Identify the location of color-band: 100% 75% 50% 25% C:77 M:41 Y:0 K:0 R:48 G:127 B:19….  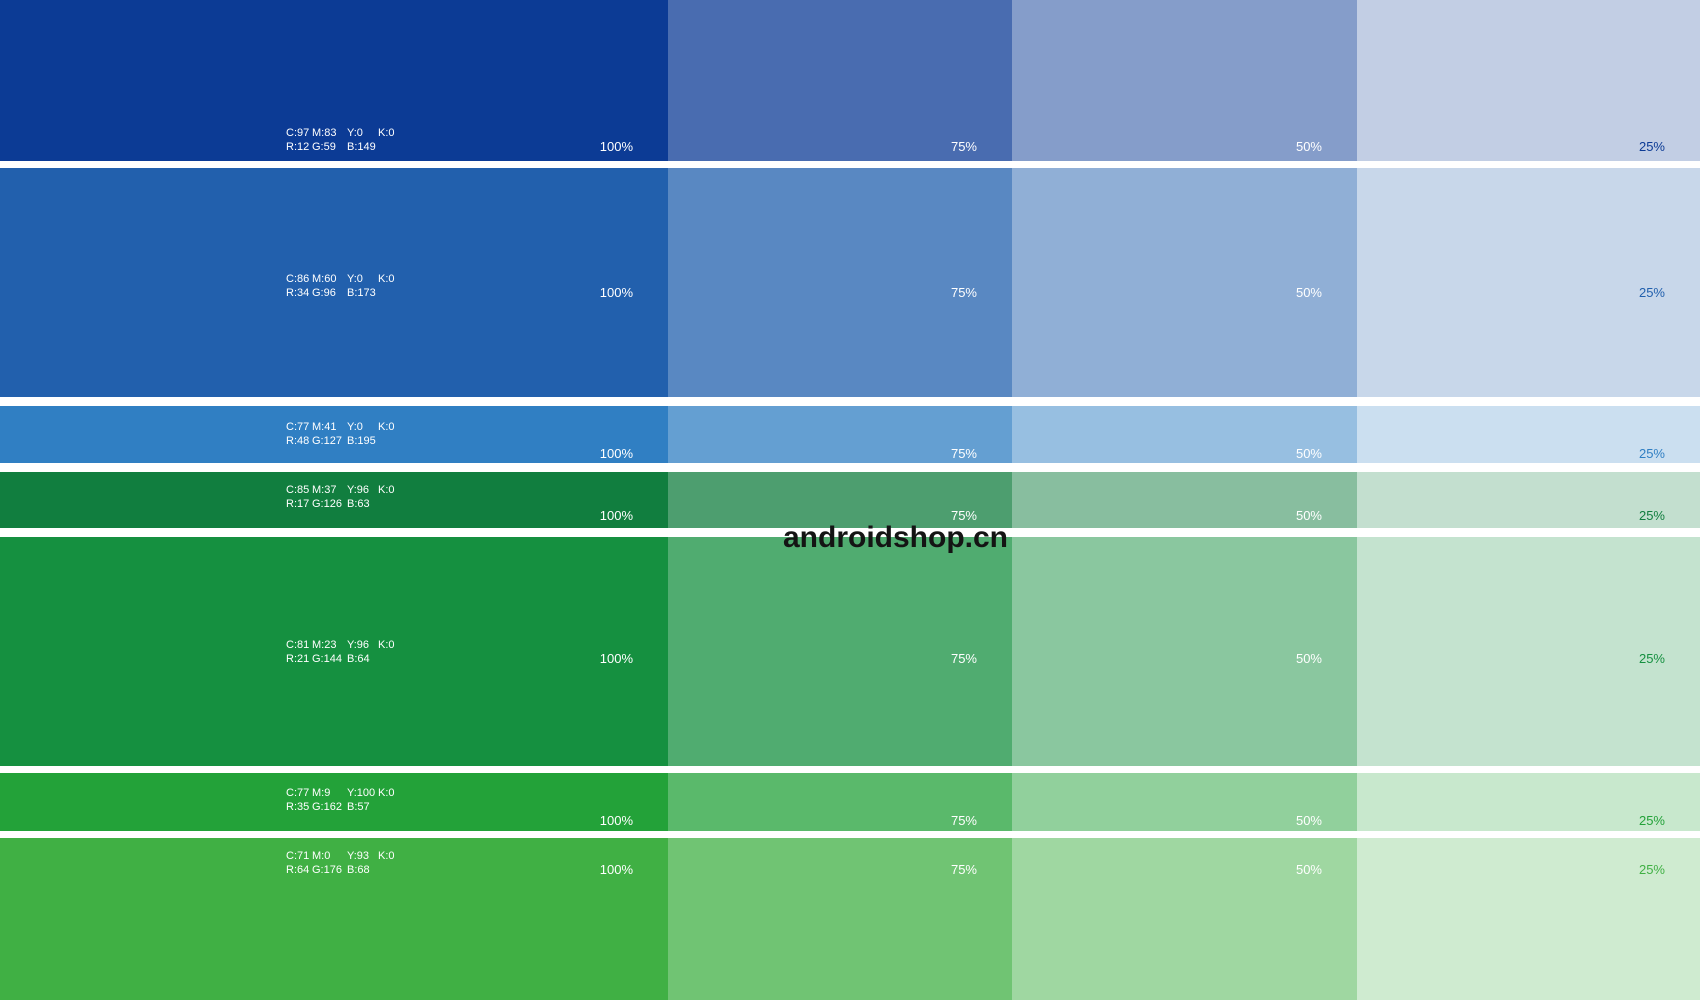
(850, 434).